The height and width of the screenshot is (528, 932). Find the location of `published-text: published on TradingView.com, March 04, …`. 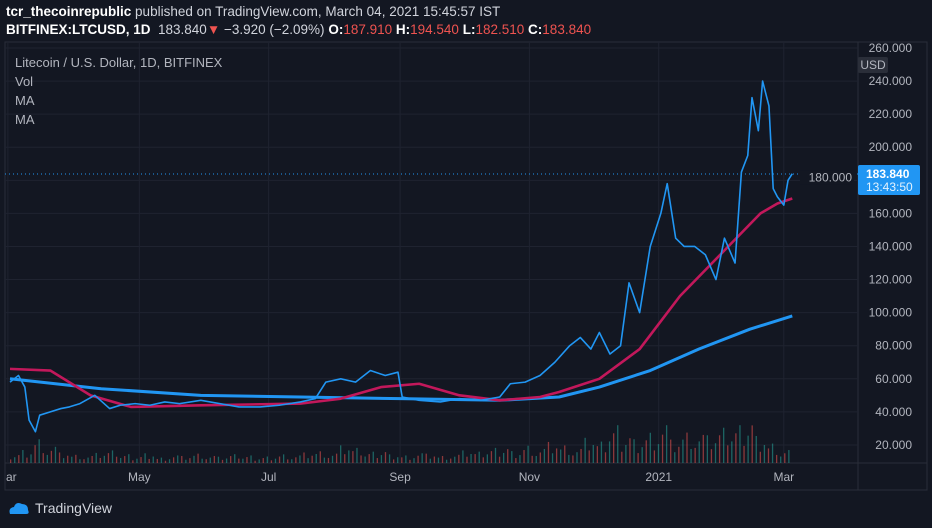

published-text: published on TradingView.com, March 04, … is located at coordinates (318, 11).